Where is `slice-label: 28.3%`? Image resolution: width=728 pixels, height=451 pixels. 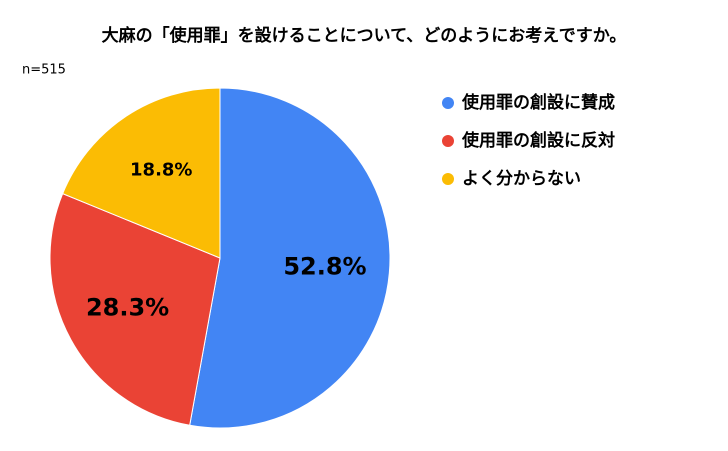 slice-label: 28.3% is located at coordinates (127, 308).